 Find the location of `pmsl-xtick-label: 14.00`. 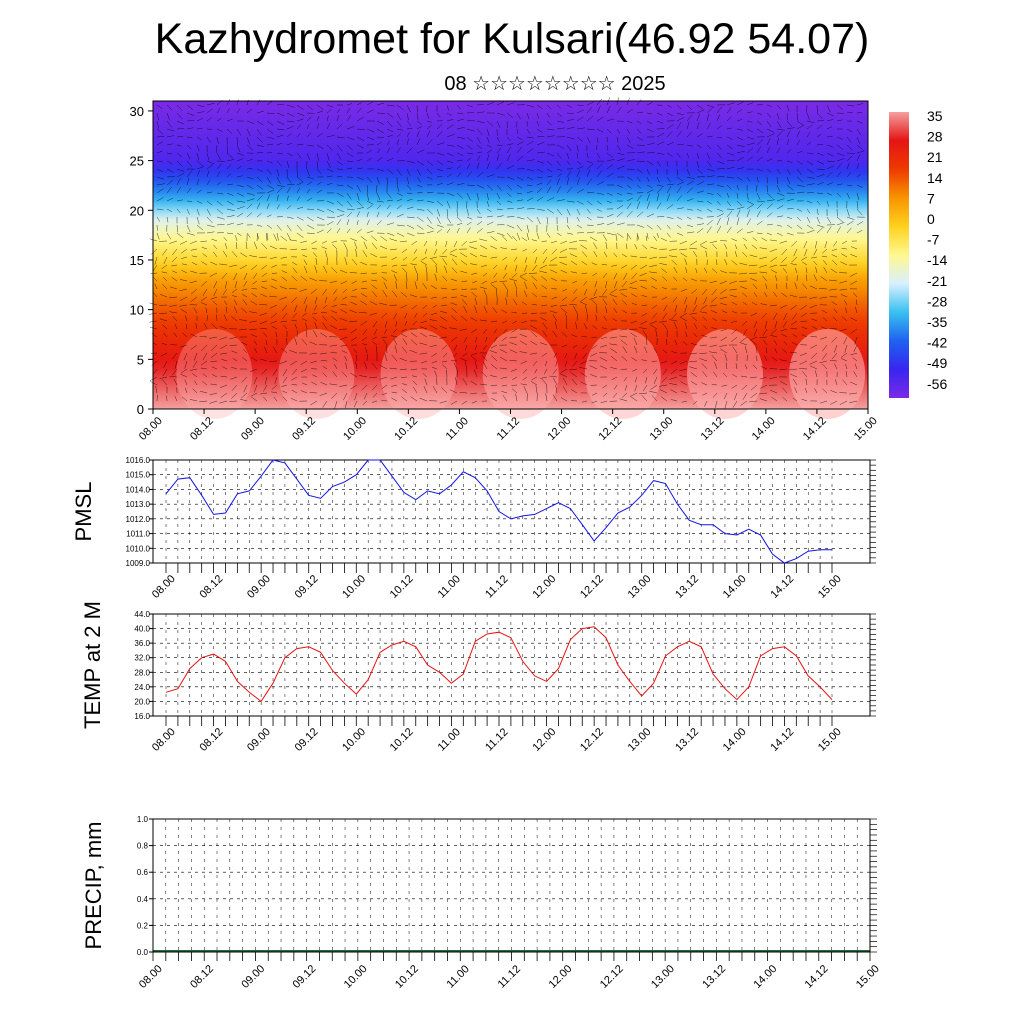

pmsl-xtick-label: 14.00 is located at coordinates (735, 587).